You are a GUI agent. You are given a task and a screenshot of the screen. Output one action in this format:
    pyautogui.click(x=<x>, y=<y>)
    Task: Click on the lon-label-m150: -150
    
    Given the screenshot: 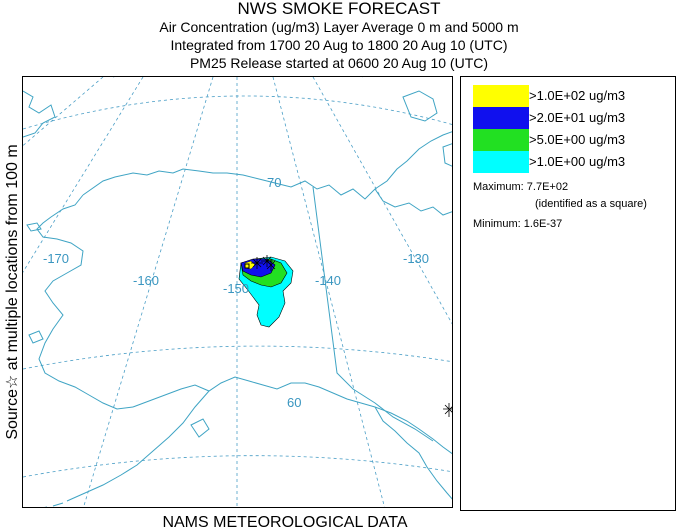 What is the action you would take?
    pyautogui.click(x=236, y=288)
    